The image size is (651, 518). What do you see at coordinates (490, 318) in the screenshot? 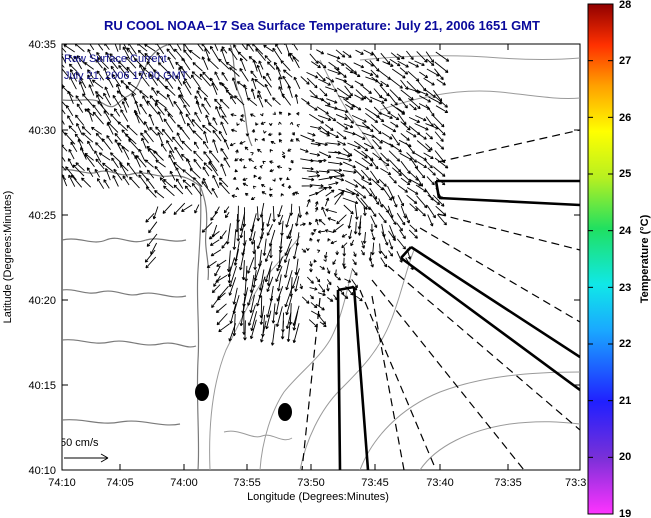
I see `shipping-lane-southeast` at bounding box center [490, 318].